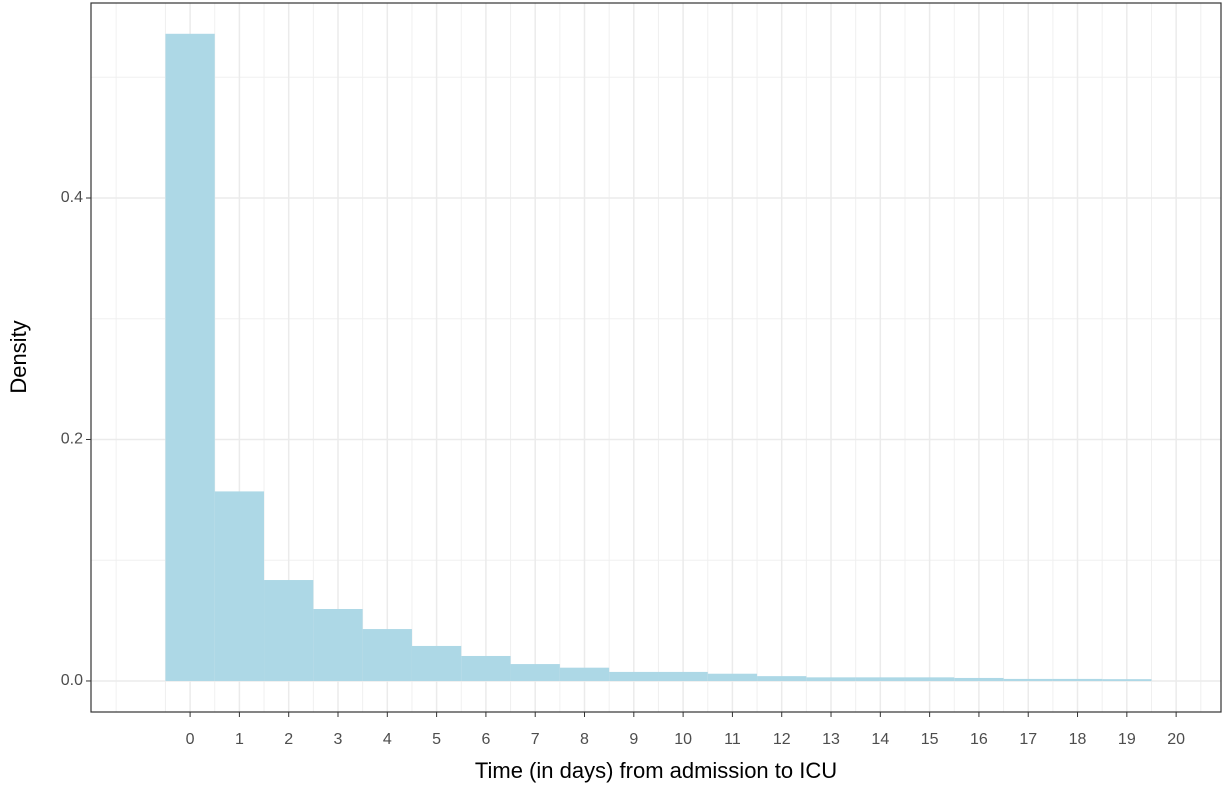  What do you see at coordinates (1127, 739) in the screenshot?
I see `x-tick-label: 19` at bounding box center [1127, 739].